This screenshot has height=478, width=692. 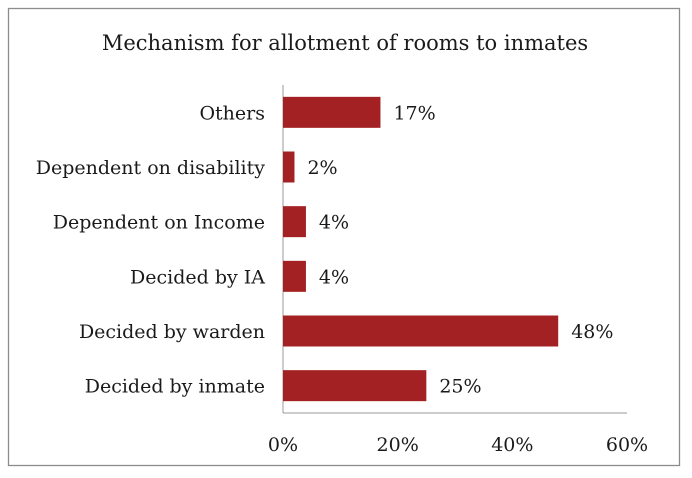 I want to click on category-label: Decided by warden, so click(x=172, y=332).